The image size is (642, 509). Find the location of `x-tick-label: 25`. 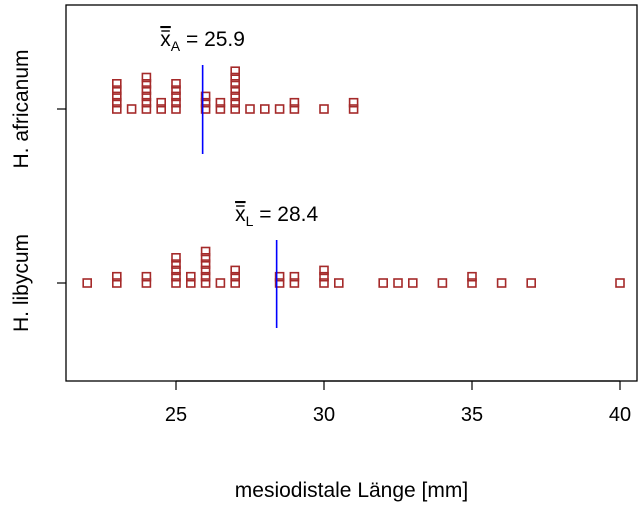

x-tick-label: 25 is located at coordinates (176, 415).